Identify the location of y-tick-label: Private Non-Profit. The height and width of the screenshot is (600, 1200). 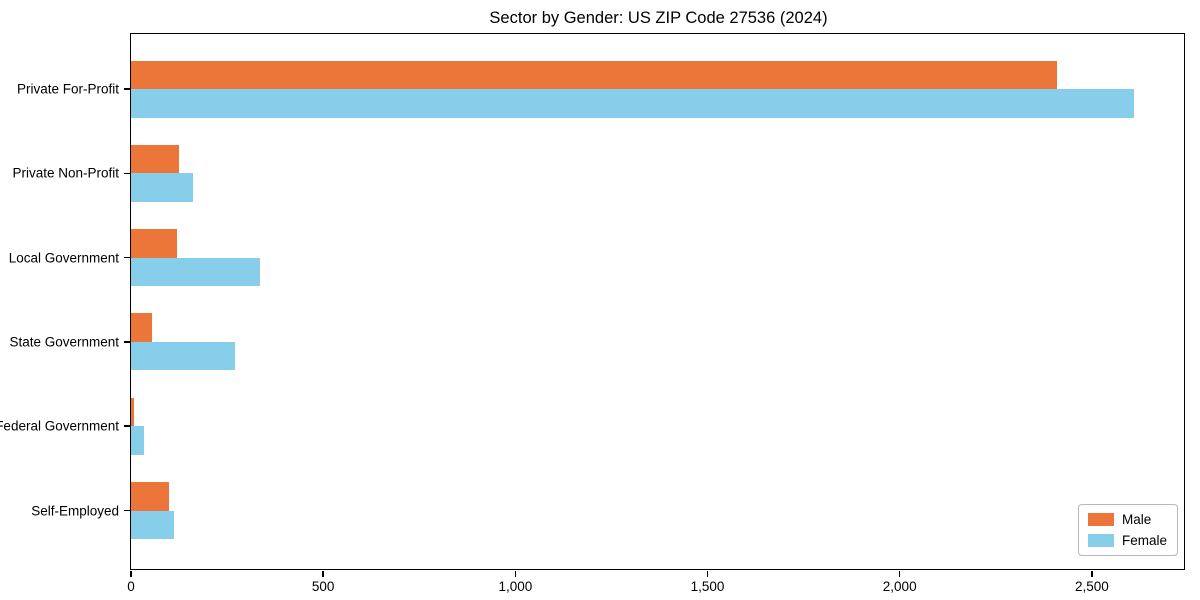
(65, 173).